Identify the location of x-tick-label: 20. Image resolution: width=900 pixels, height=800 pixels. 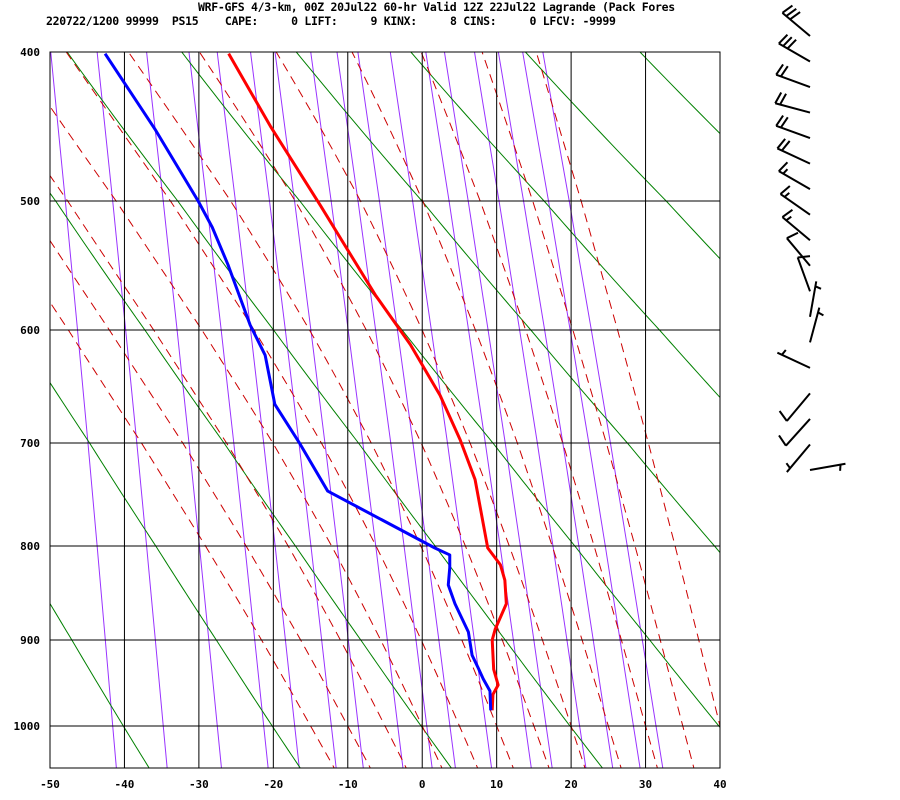
(570, 784).